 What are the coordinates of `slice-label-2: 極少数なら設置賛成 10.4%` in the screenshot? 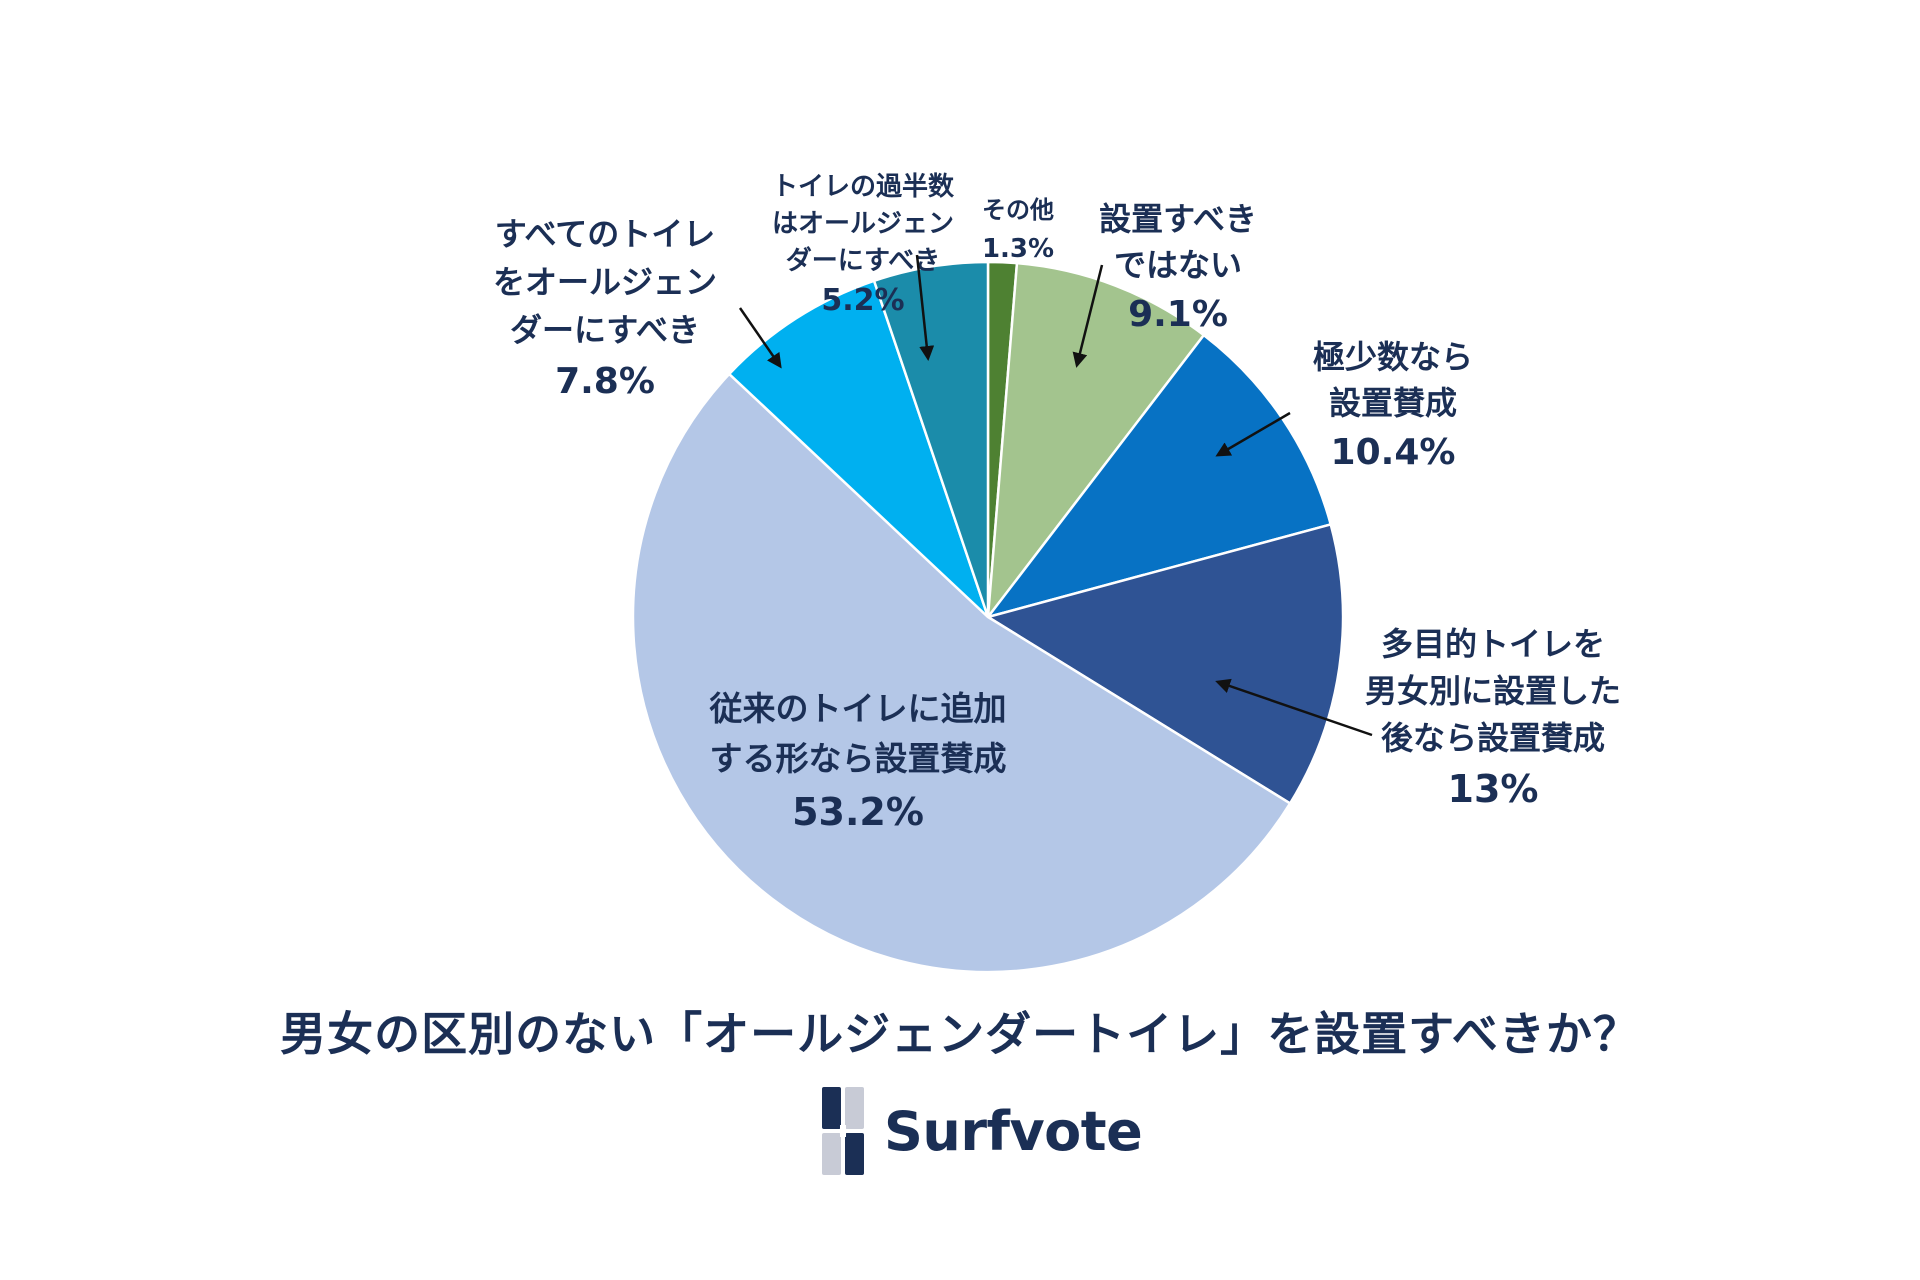 It's located at (1393, 405).